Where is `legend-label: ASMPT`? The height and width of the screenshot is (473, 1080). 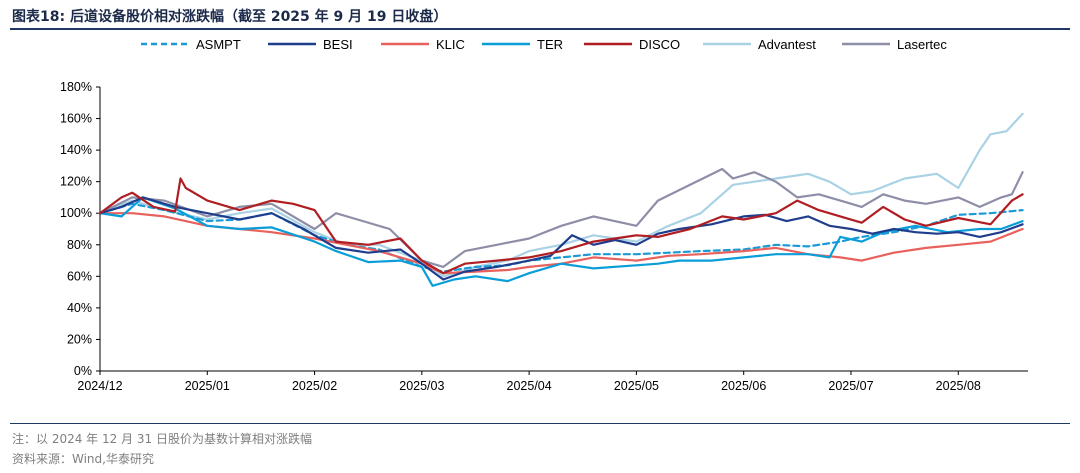 legend-label: ASMPT is located at coordinates (218, 44).